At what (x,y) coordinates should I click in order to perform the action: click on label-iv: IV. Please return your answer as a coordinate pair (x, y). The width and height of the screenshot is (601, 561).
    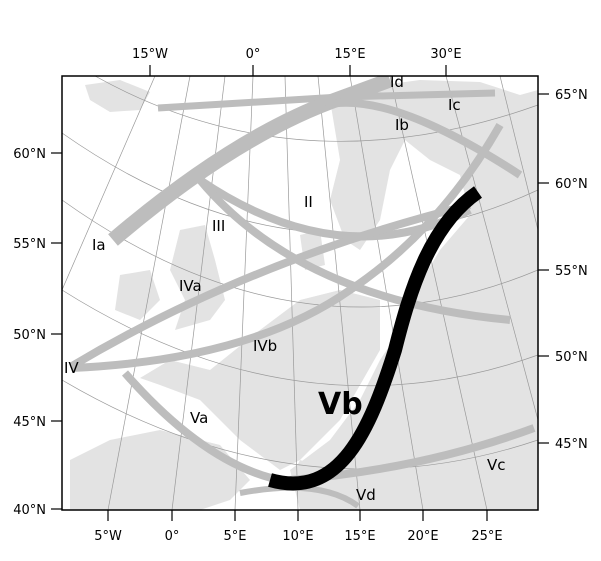
    Looking at the image, I should click on (71, 368).